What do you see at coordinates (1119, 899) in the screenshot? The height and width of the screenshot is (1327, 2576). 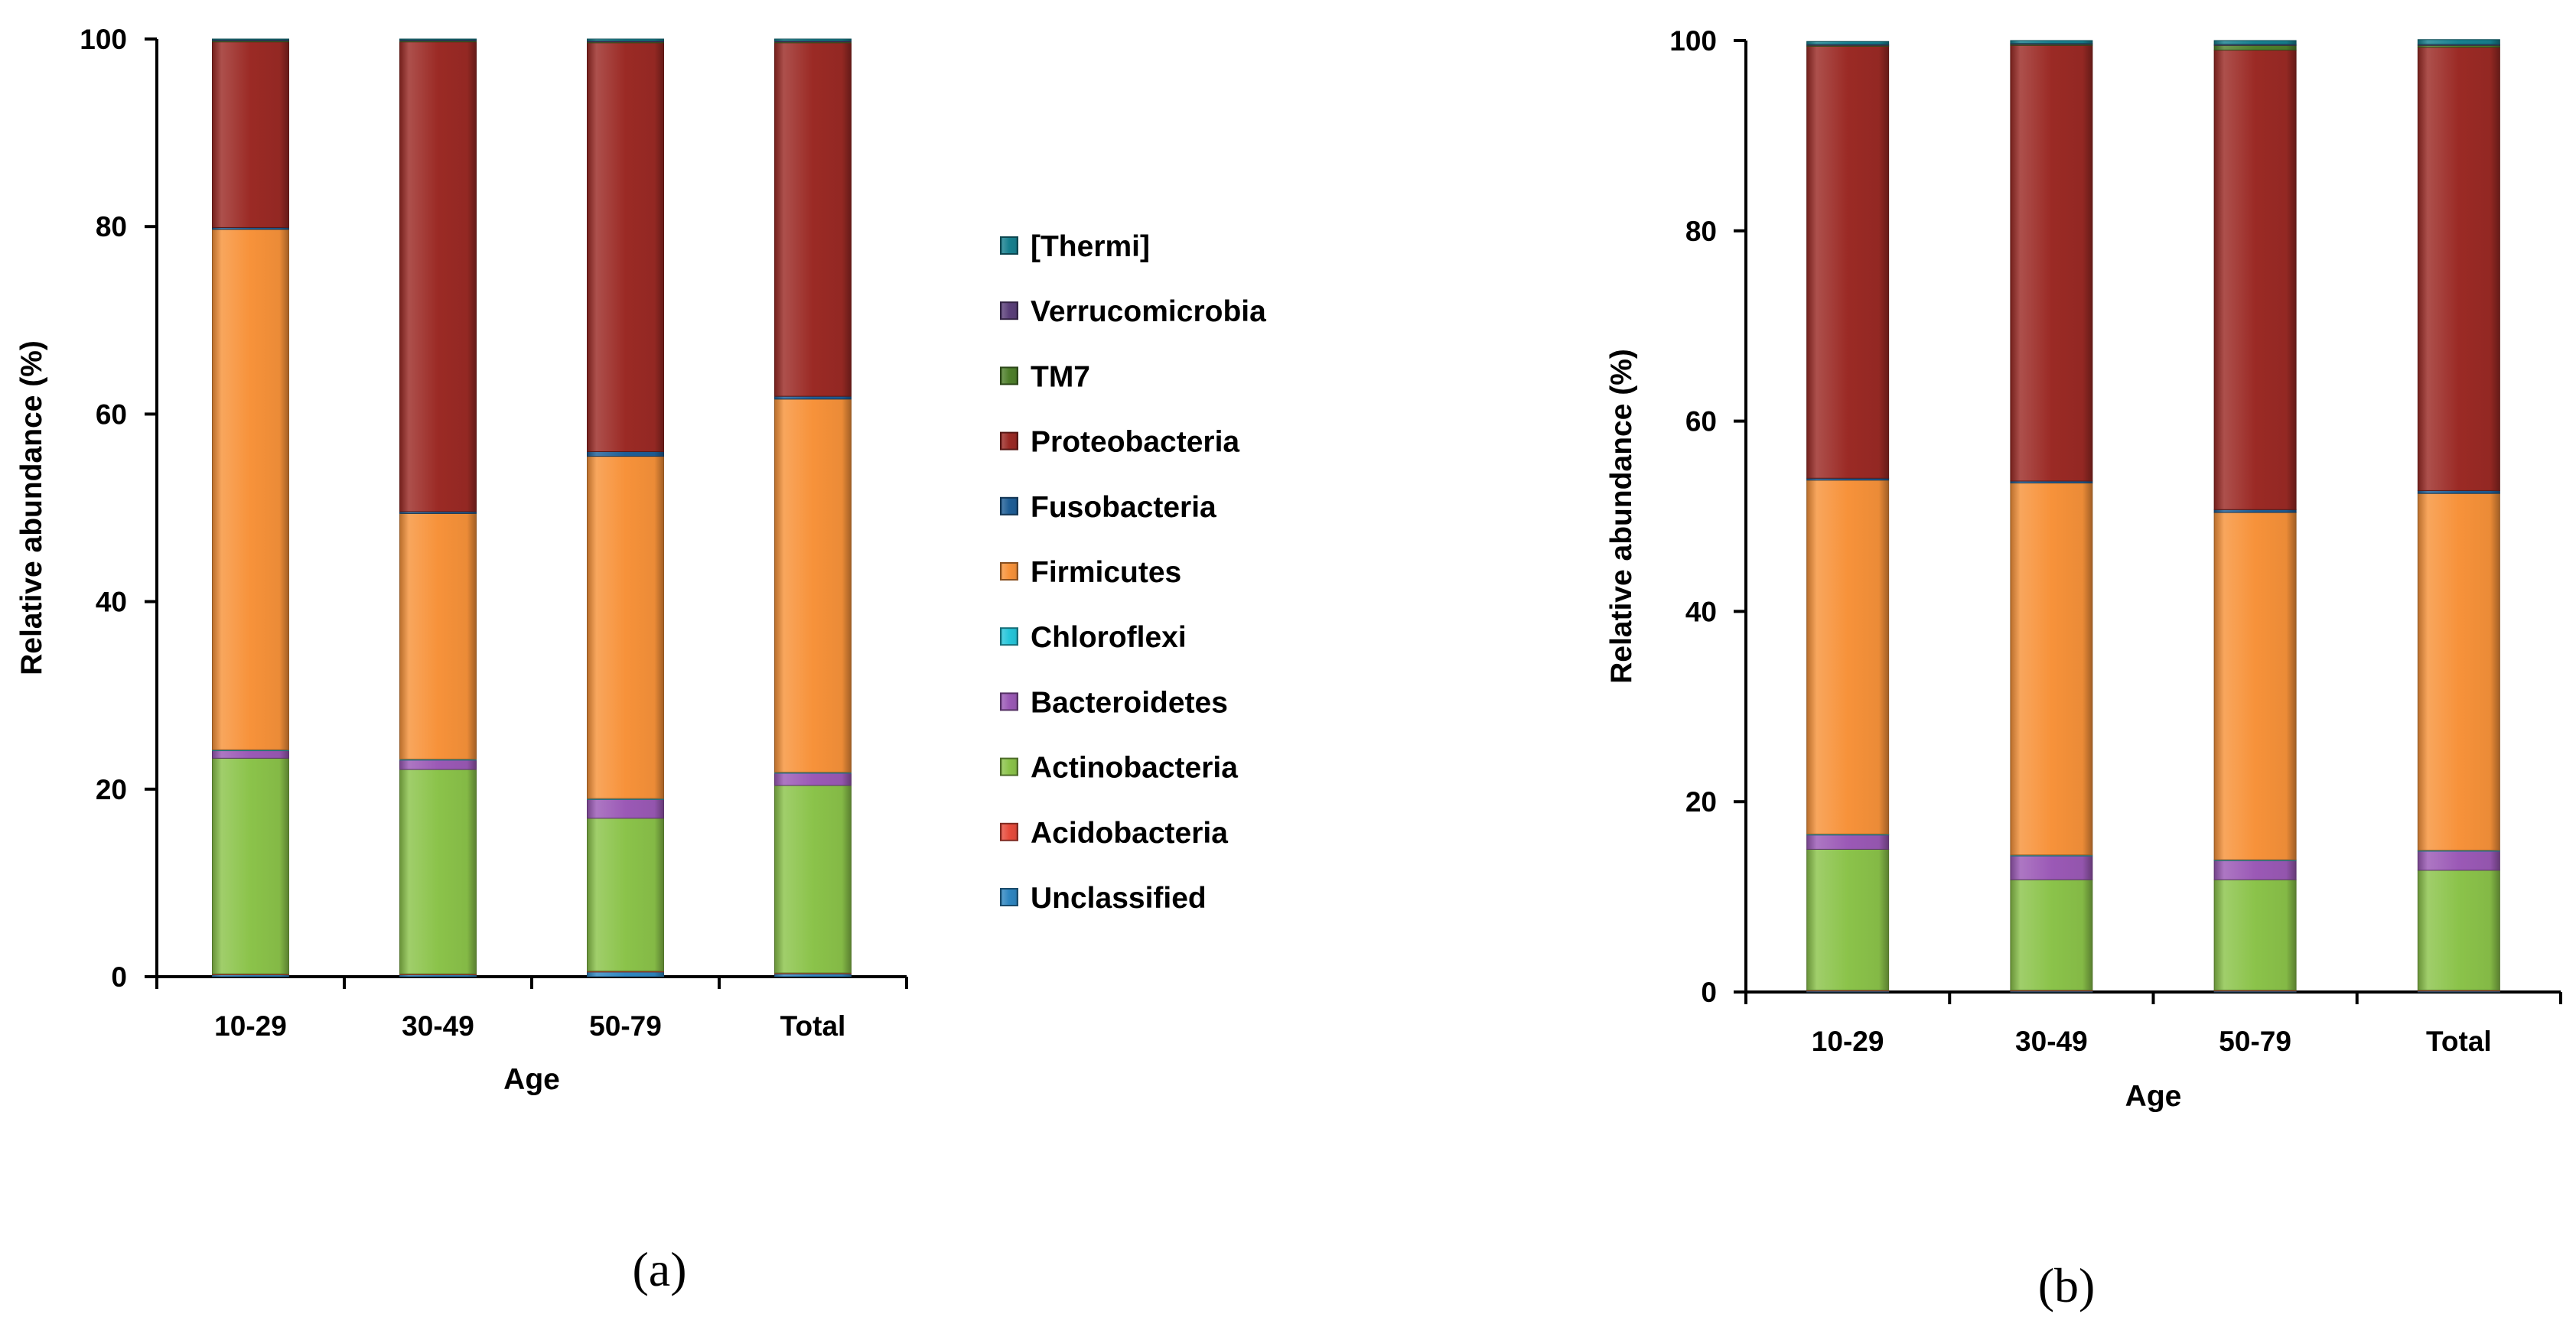 I see `legend-label-unclassified: Unclassified` at bounding box center [1119, 899].